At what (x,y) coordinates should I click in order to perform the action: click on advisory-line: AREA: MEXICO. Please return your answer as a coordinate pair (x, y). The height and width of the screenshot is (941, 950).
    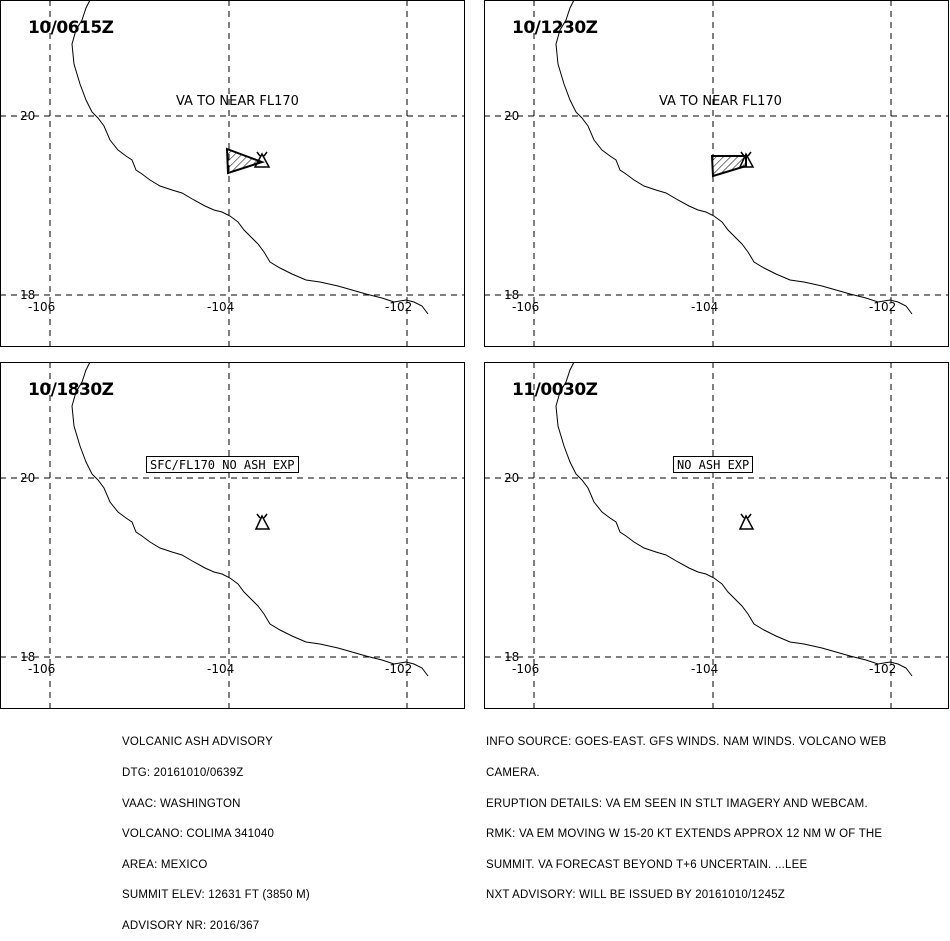
    Looking at the image, I should click on (165, 864).